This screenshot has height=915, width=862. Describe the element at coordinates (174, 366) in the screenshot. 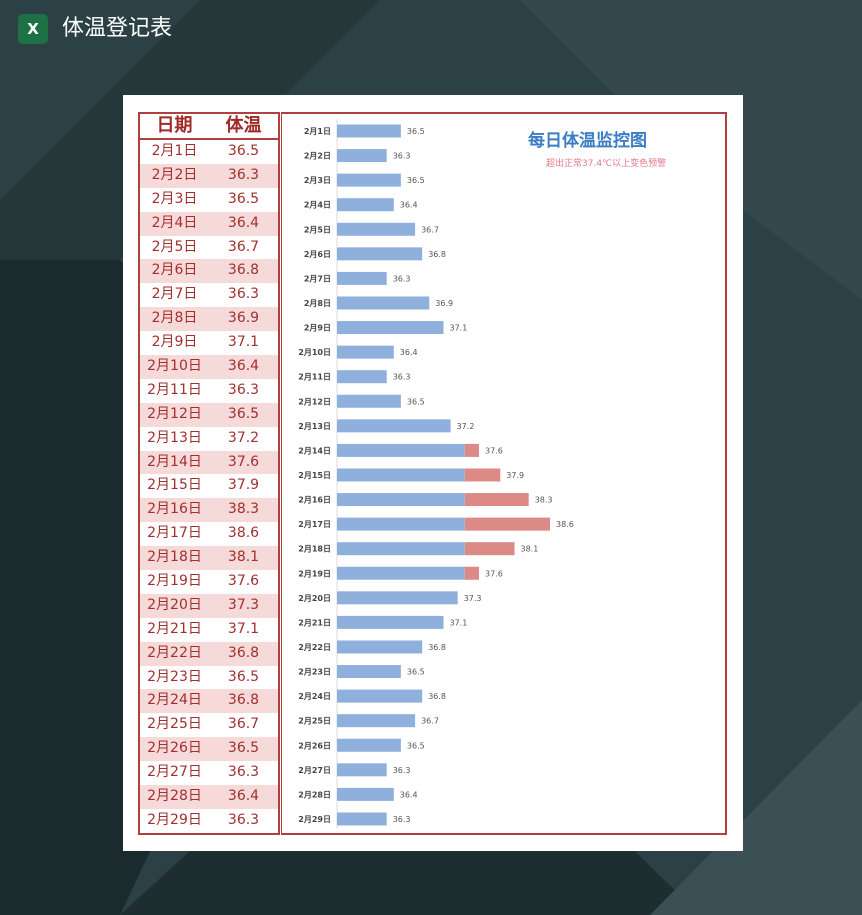

I see `date-cell: 2月10日` at that location.